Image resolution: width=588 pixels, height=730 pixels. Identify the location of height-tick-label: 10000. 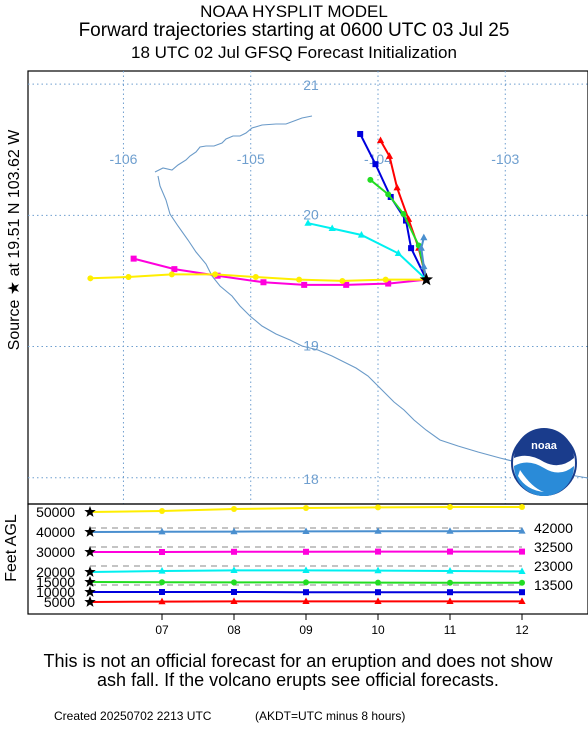
(55, 592).